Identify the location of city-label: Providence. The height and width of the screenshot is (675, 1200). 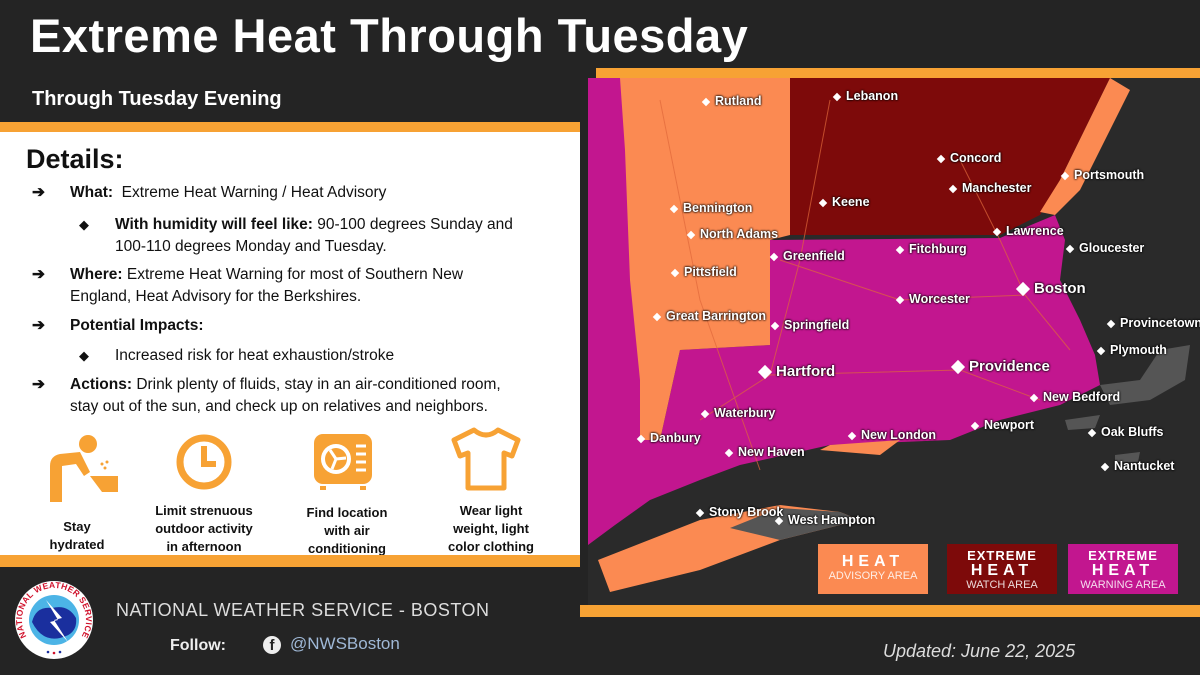
(1001, 366).